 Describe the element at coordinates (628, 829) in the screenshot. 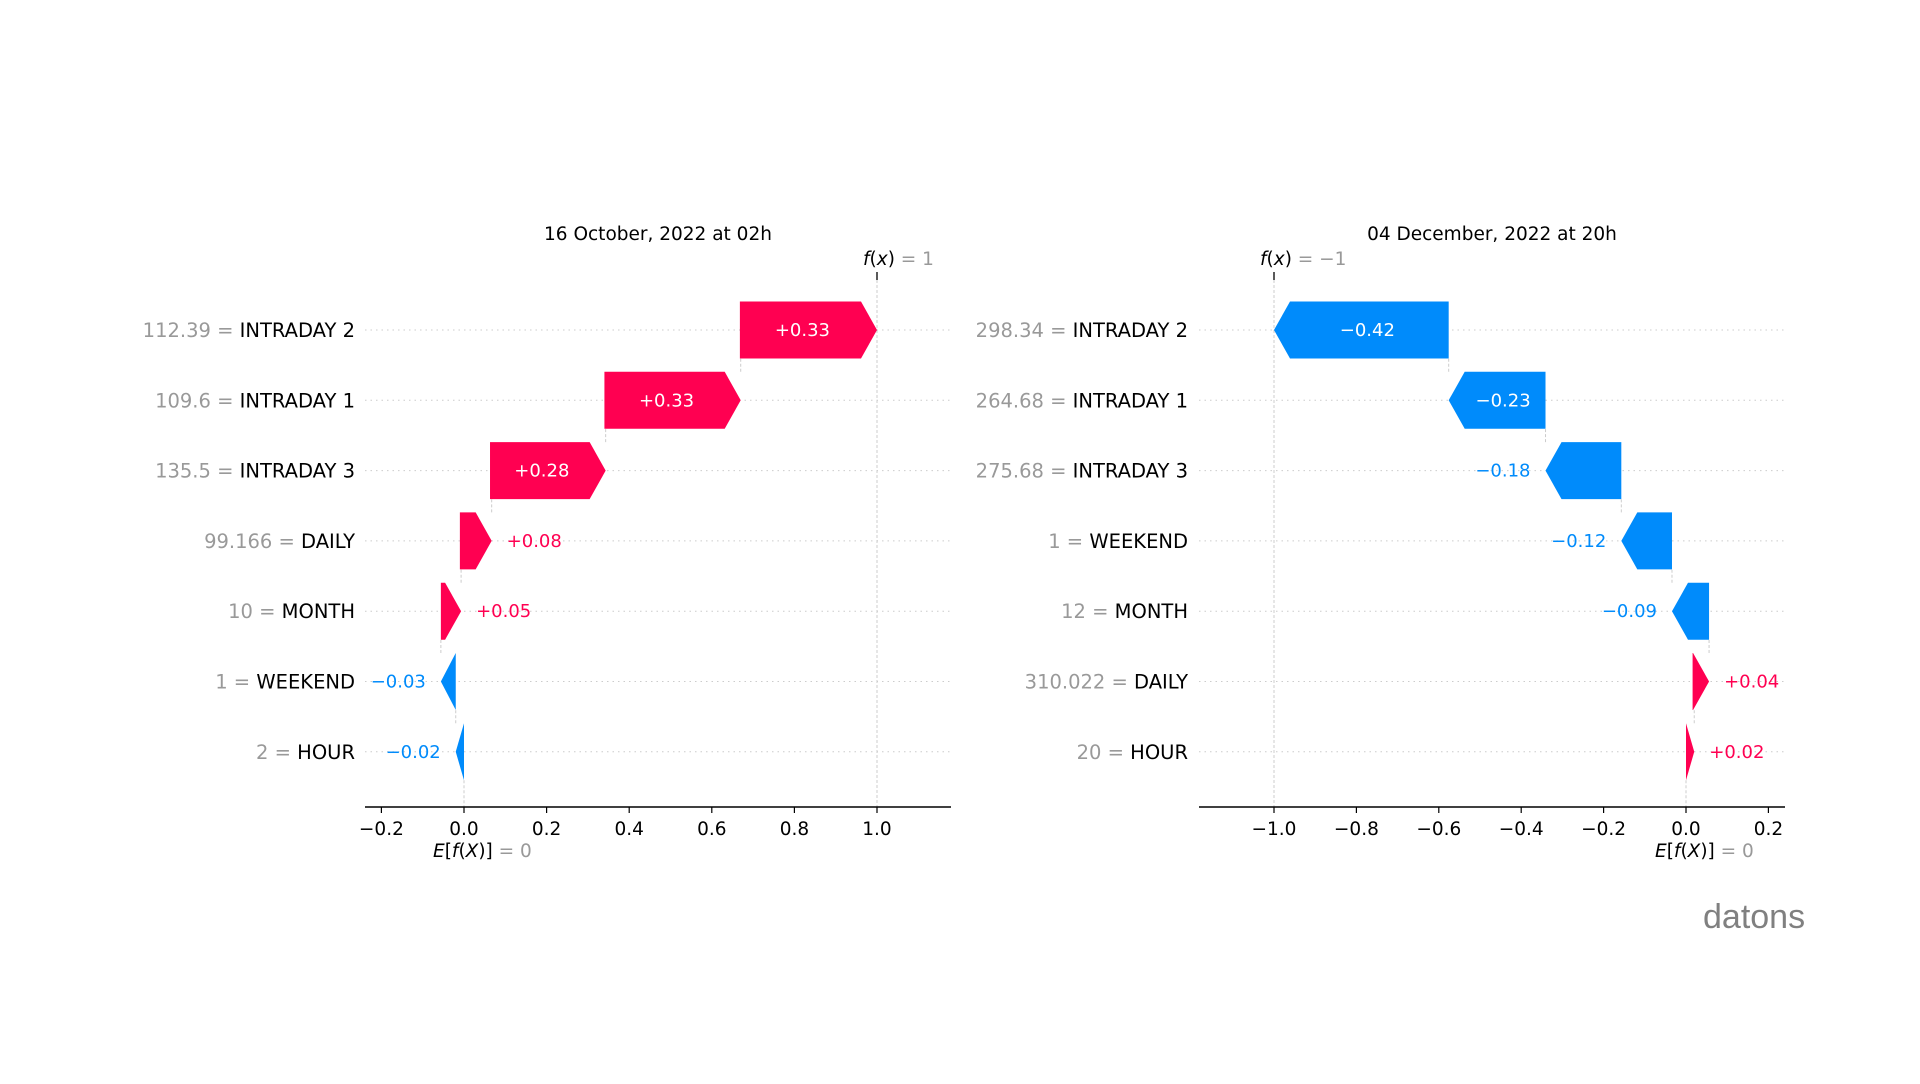

I see `x-tick-label: 0.4` at that location.